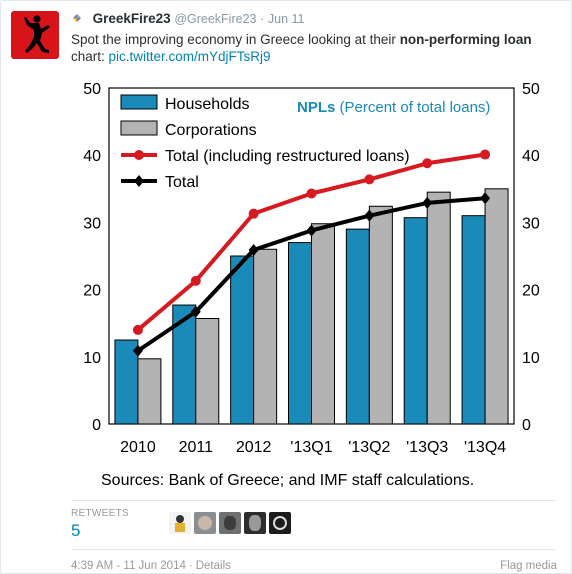  I want to click on x-tick-label: 2011, so click(196, 447).